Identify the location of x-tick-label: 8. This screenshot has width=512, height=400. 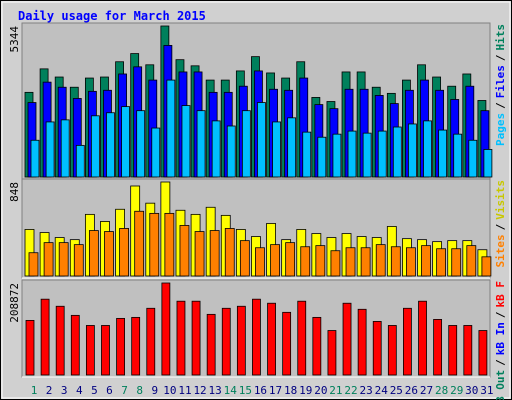
(139, 390).